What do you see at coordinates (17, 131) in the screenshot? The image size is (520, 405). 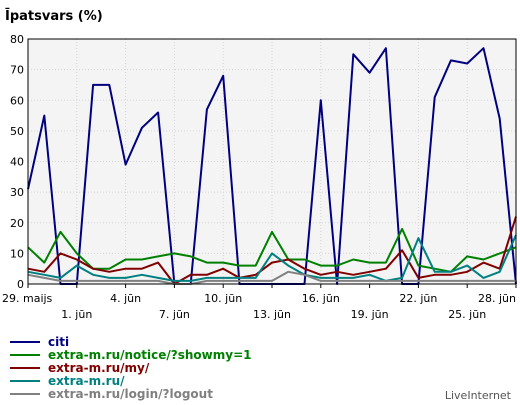 I see `y-tick-label: 50` at bounding box center [17, 131].